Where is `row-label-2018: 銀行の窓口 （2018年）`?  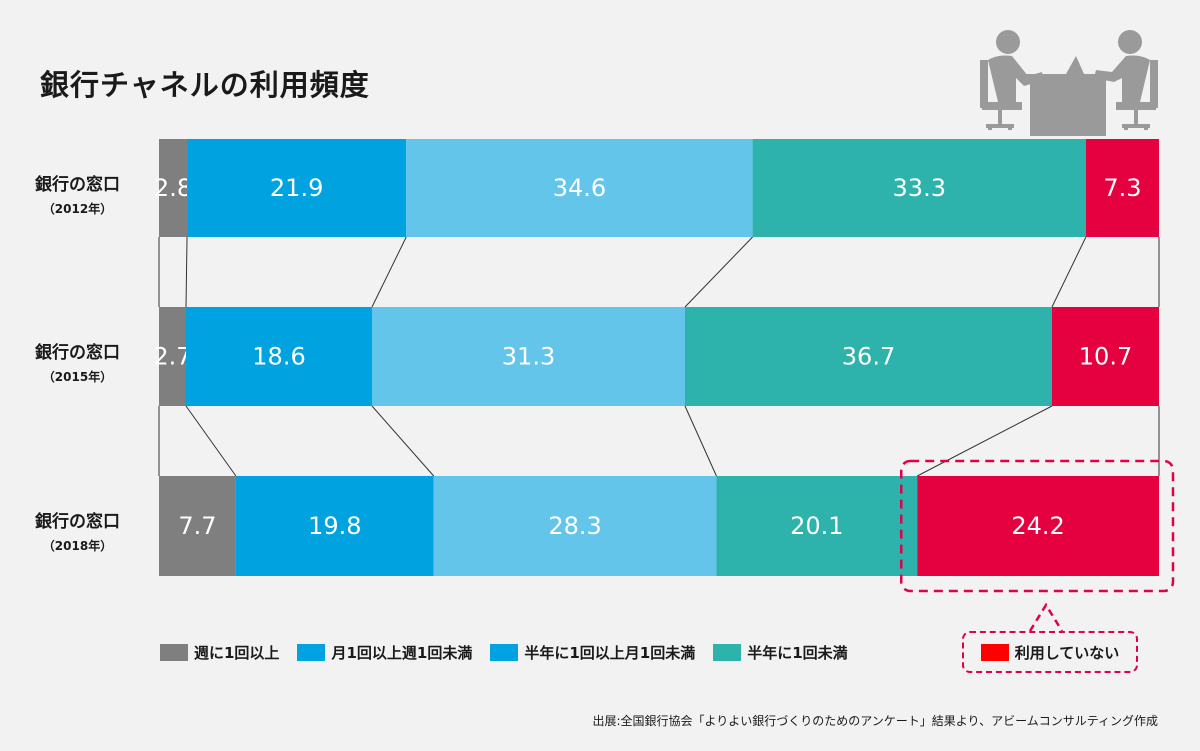 row-label-2018: 銀行の窓口 （2018年） is located at coordinates (77, 530).